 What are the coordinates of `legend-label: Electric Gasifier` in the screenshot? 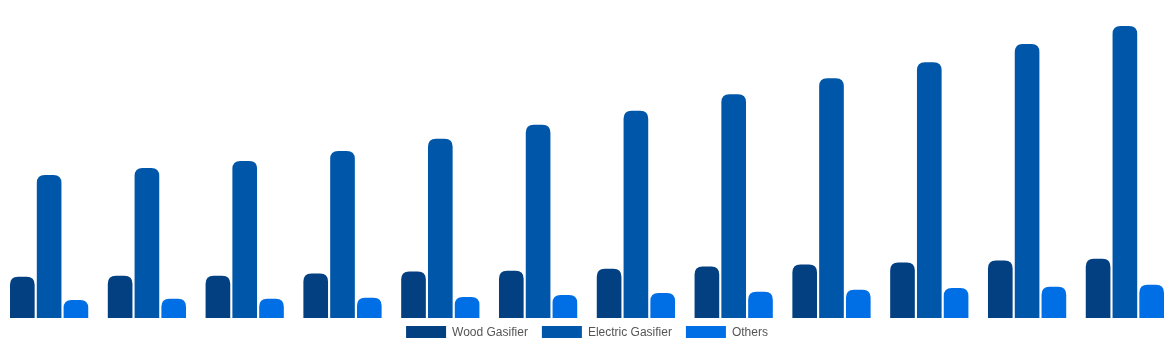 It's located at (629, 332).